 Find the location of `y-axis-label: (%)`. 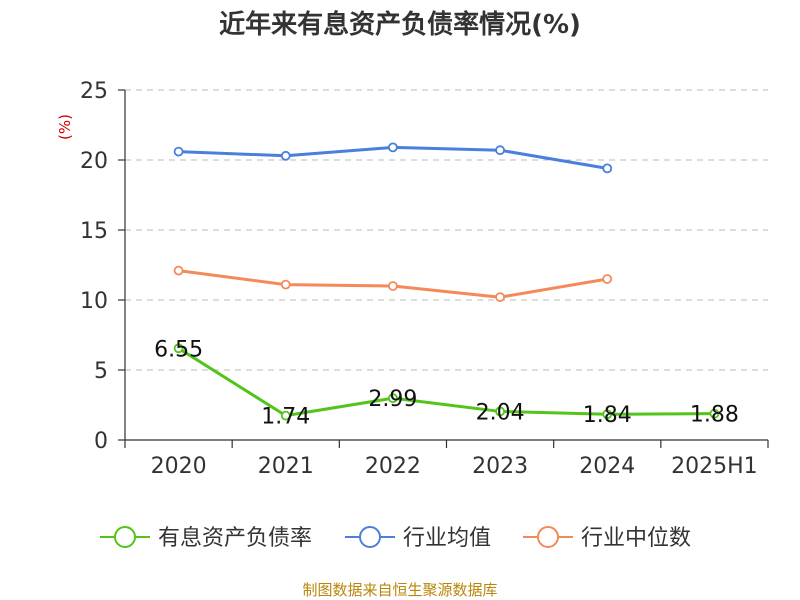

y-axis-label: (%) is located at coordinates (65, 127).